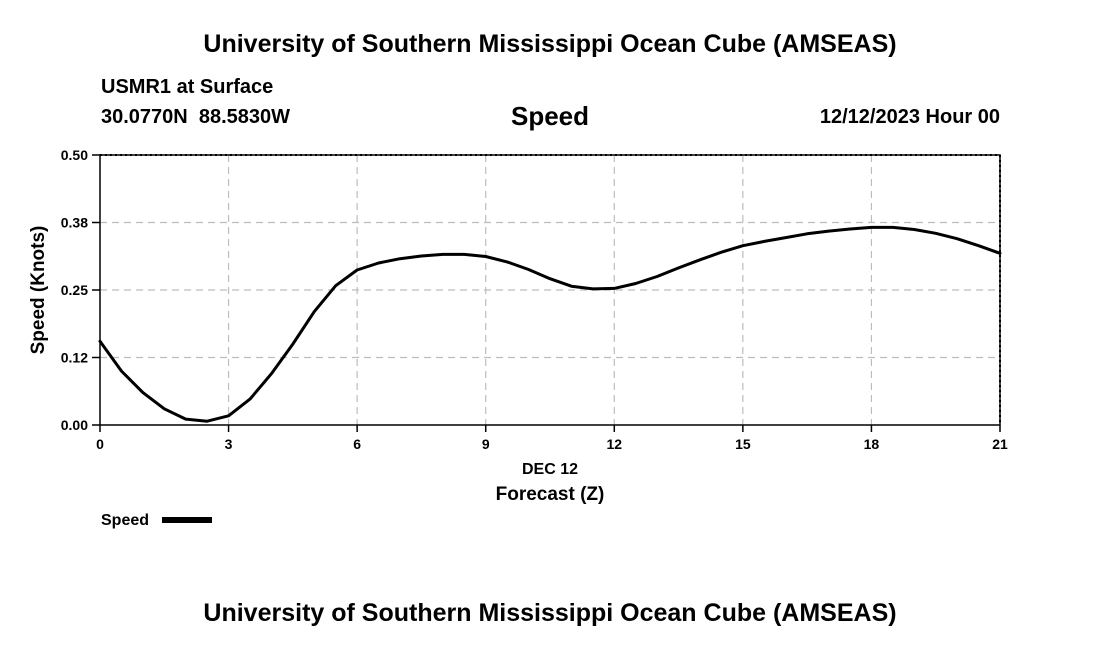 The image size is (1100, 650). What do you see at coordinates (38, 290) in the screenshot?
I see `y-axis-label: Speed (Knots)` at bounding box center [38, 290].